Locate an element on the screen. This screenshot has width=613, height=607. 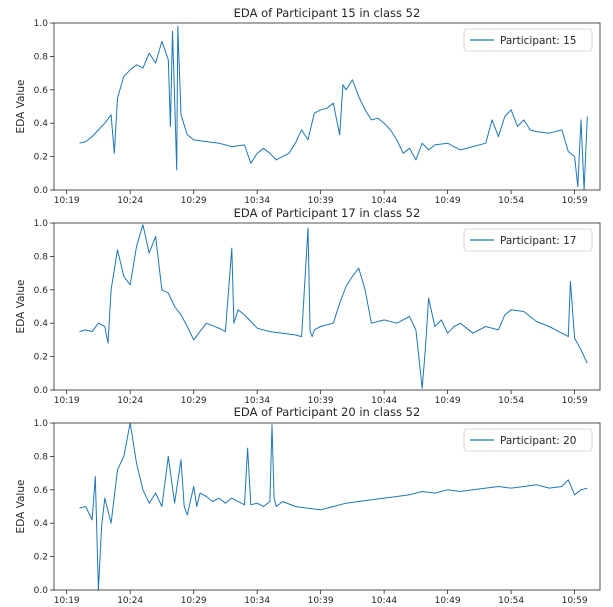
legend-label: Participant: 17 is located at coordinates (538, 241).